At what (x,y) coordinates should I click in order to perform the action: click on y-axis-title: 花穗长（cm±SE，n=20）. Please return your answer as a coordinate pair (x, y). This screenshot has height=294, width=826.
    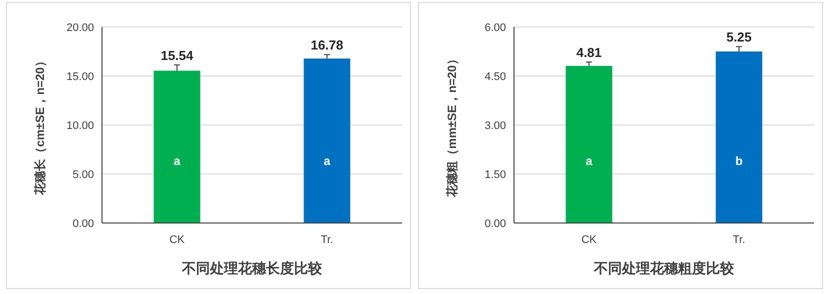
    Looking at the image, I should click on (40, 125).